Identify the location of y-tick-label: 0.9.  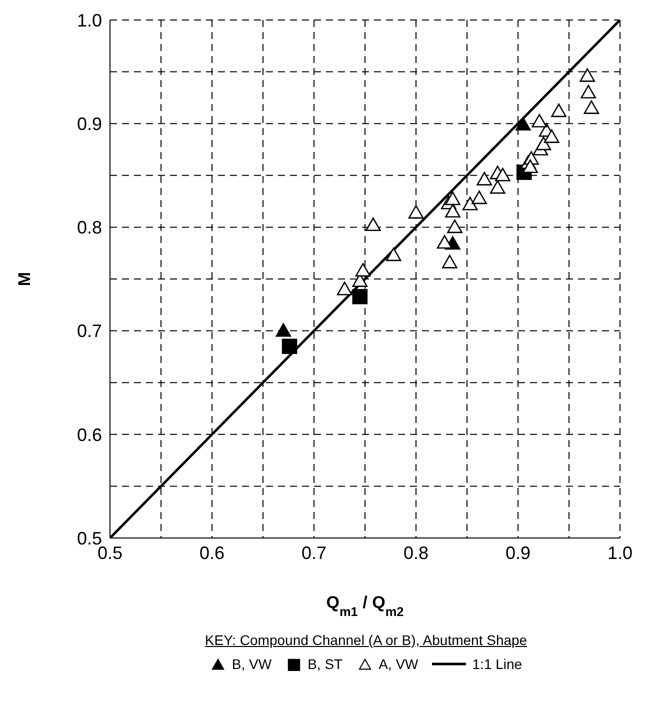
(89, 124).